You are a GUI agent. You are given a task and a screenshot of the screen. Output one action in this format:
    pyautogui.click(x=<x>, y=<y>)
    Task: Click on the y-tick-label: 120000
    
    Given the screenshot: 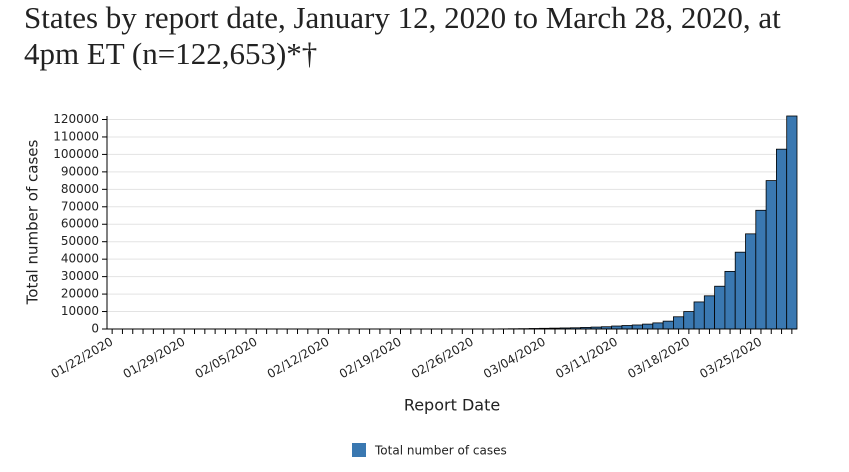 What is the action you would take?
    pyautogui.click(x=76, y=119)
    